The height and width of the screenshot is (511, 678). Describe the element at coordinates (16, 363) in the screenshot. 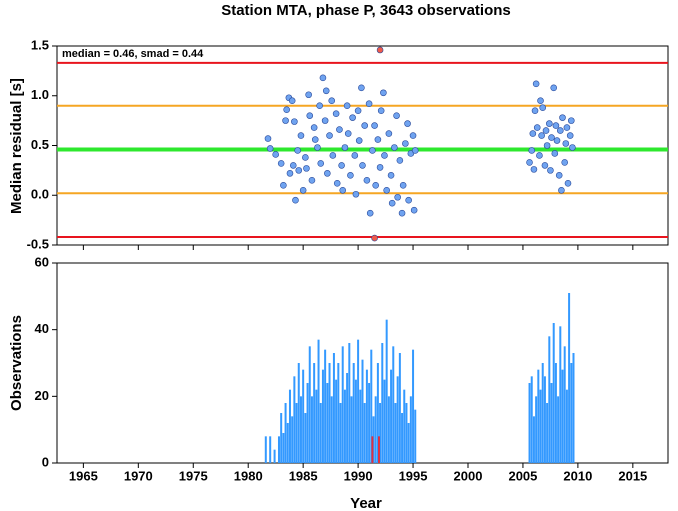

I see `y-axis-label: Observations` at that location.